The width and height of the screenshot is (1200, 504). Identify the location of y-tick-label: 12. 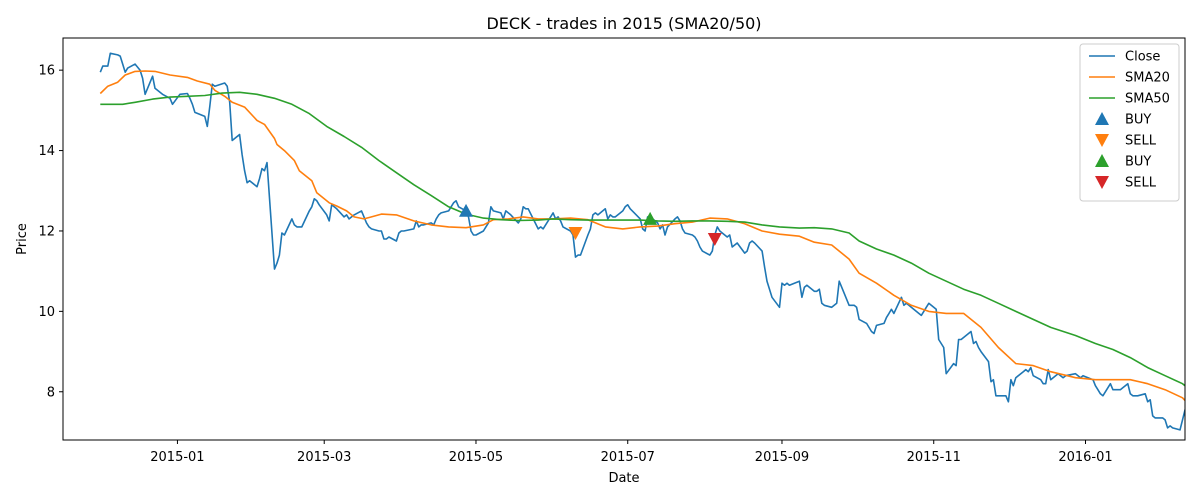
(46, 231).